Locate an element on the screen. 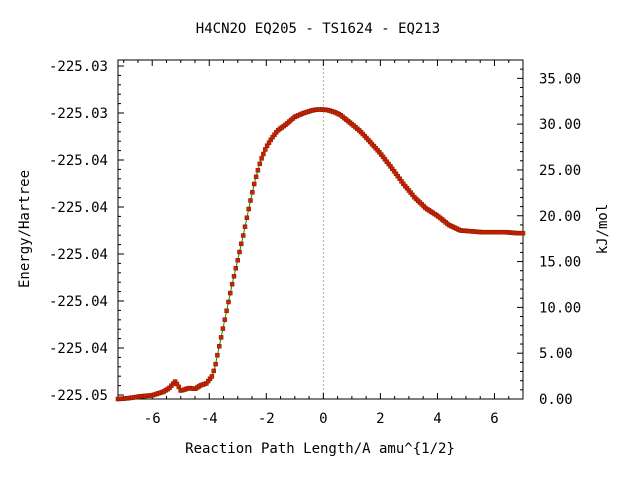 The width and height of the screenshot is (640, 480). y-right-tick-label: 25.00 is located at coordinates (560, 171).